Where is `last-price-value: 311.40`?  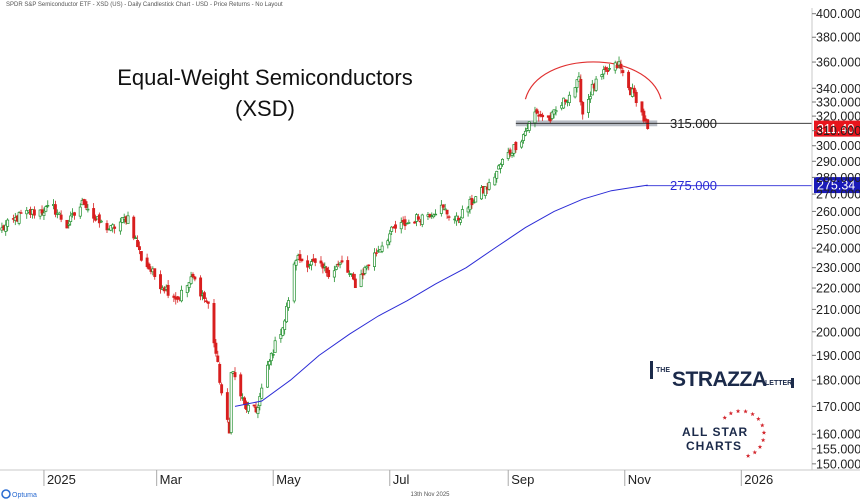
last-price-value: 311.40 is located at coordinates (835, 129).